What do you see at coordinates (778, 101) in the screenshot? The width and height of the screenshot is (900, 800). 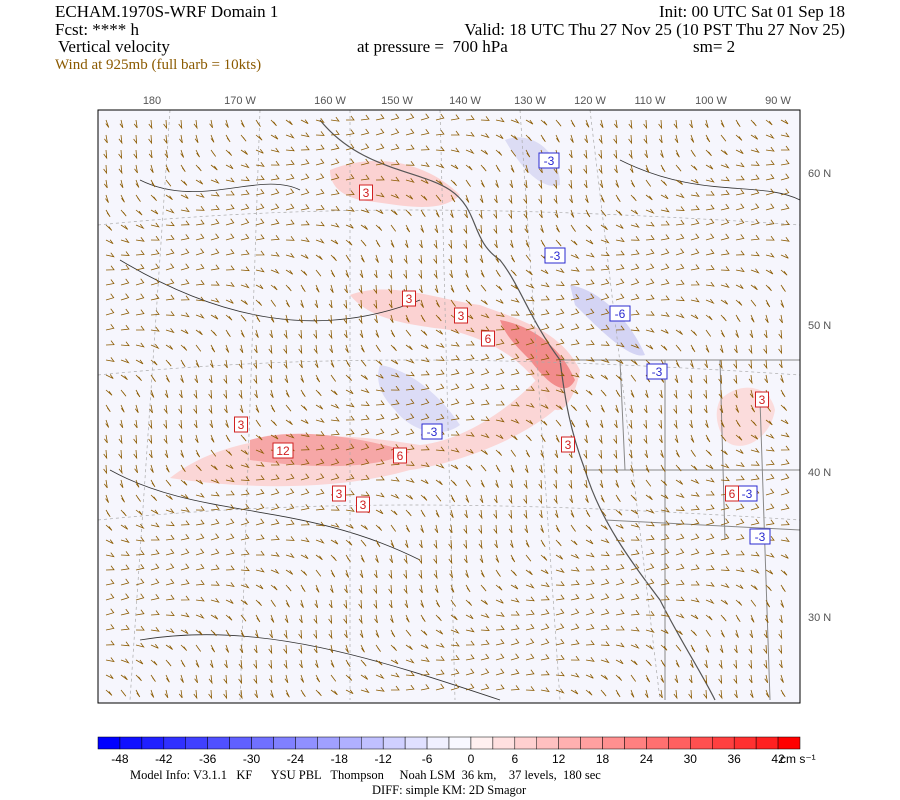 I see `longitude-label: 90 W` at bounding box center [778, 101].